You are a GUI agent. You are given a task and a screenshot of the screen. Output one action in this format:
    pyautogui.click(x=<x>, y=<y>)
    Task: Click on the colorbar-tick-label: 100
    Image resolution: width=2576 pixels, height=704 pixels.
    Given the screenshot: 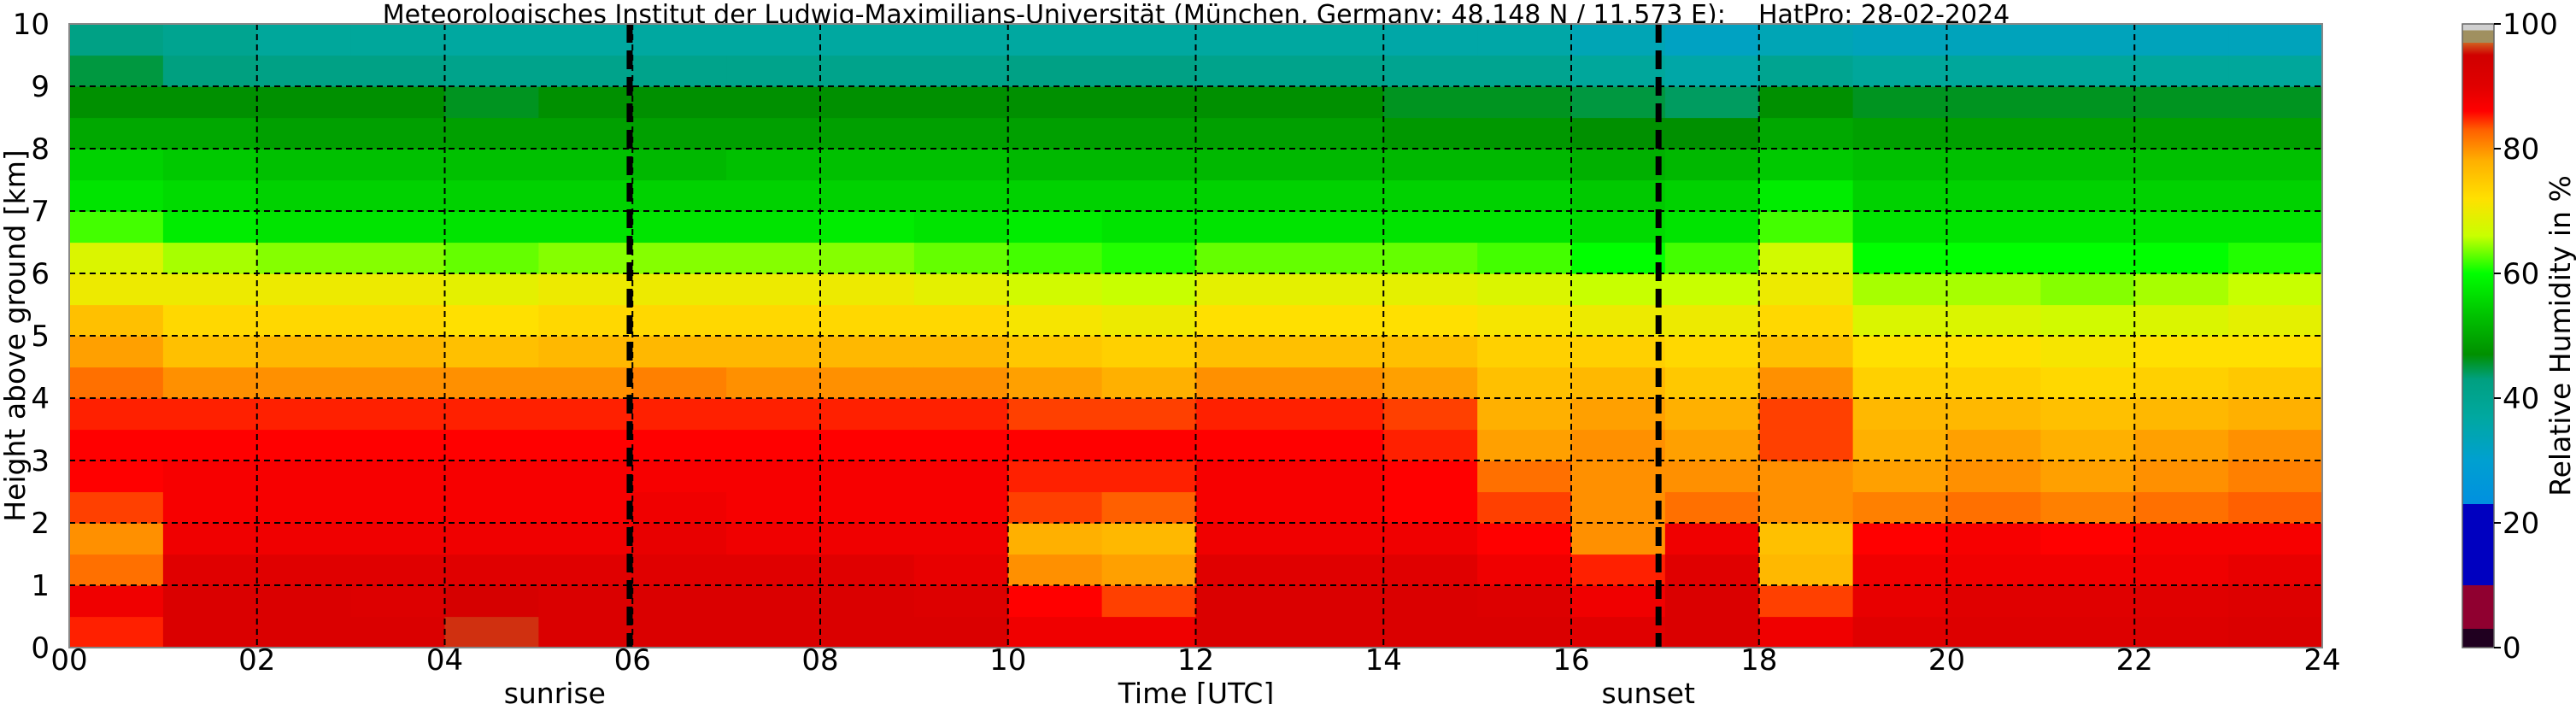 What is the action you would take?
    pyautogui.click(x=2530, y=25)
    